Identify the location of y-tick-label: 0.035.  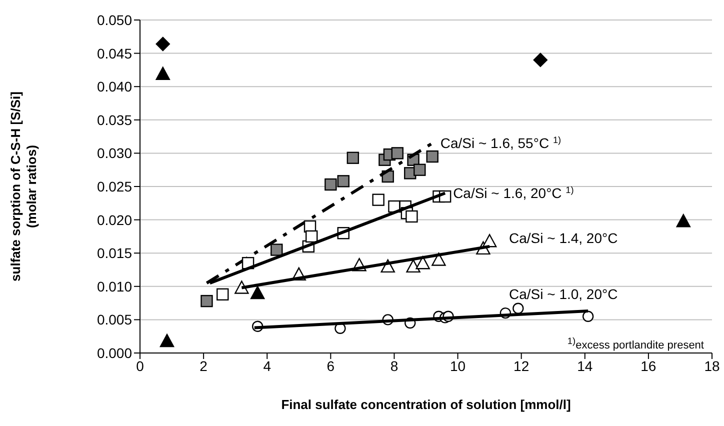
(114, 120).